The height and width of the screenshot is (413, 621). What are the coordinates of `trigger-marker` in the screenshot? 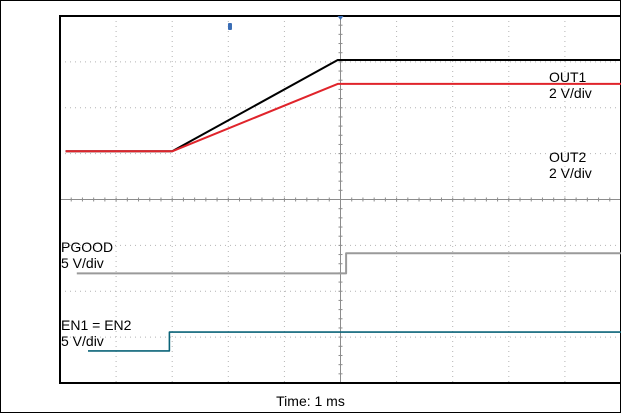 It's located at (229, 26).